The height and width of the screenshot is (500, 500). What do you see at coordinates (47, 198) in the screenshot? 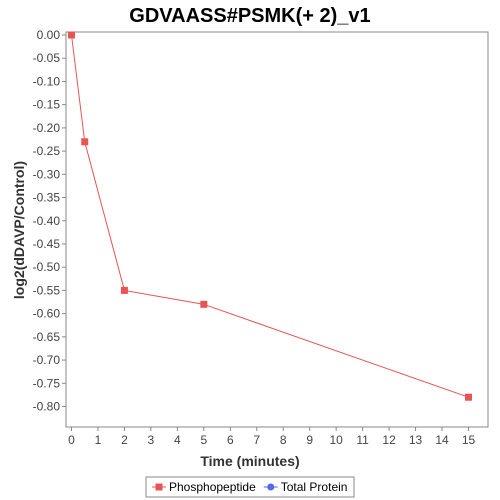
I see `y-tick-label: -0.35` at bounding box center [47, 198].